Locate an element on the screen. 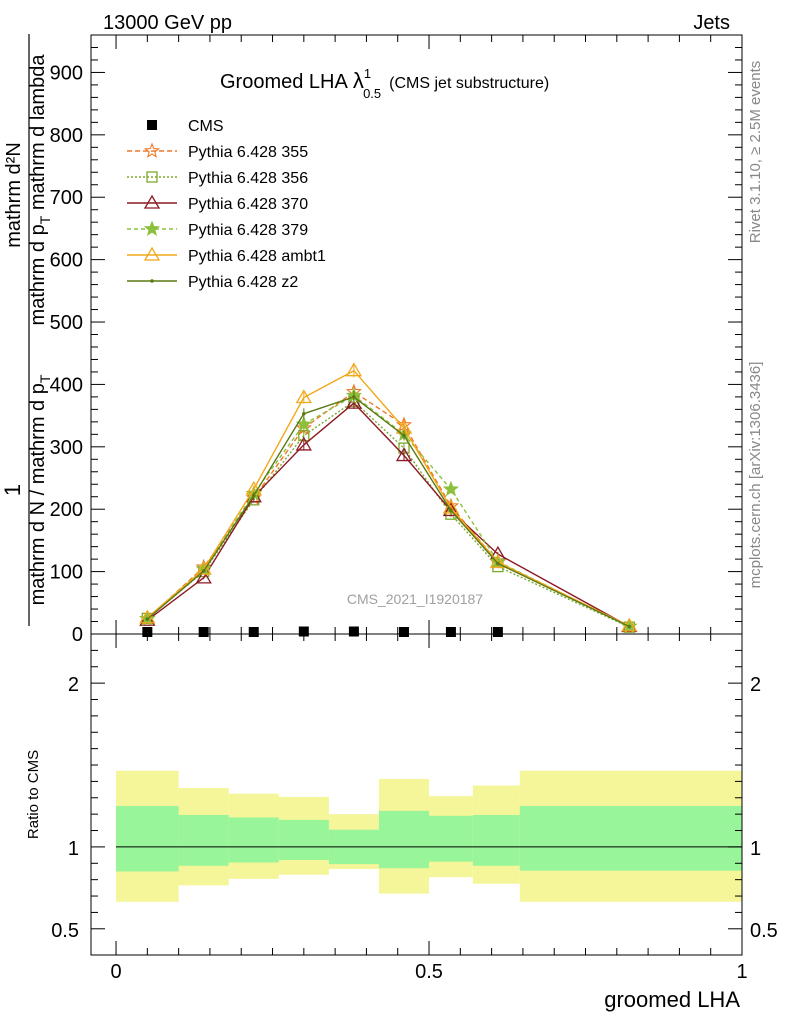  y-label-den: mathrm d pT mathrm d lambda is located at coordinates (40, 190).